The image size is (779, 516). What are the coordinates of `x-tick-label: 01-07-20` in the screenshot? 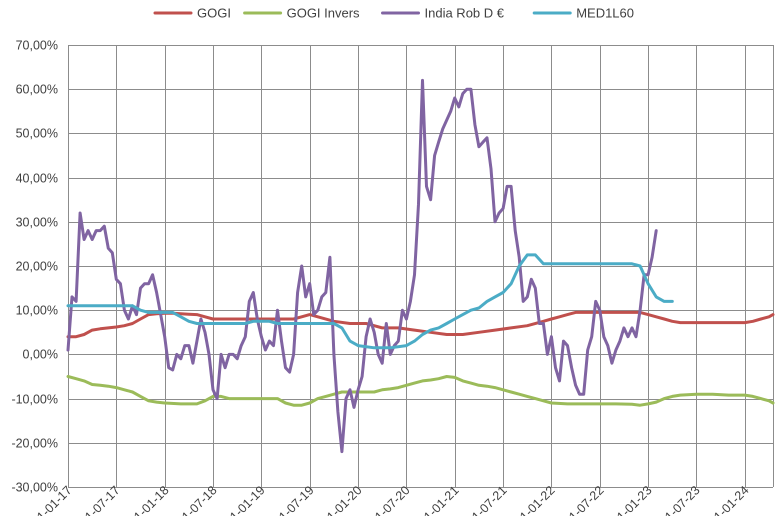 It's located at (389, 499).